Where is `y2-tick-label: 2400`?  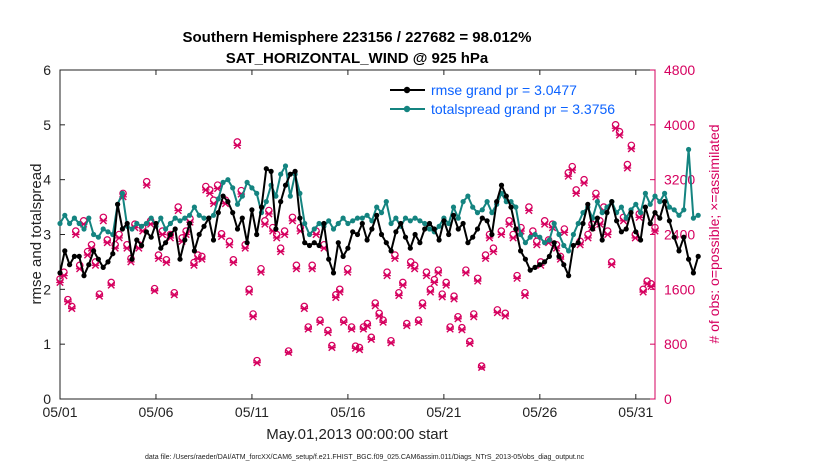 y2-tick-label: 2400 is located at coordinates (679, 235).